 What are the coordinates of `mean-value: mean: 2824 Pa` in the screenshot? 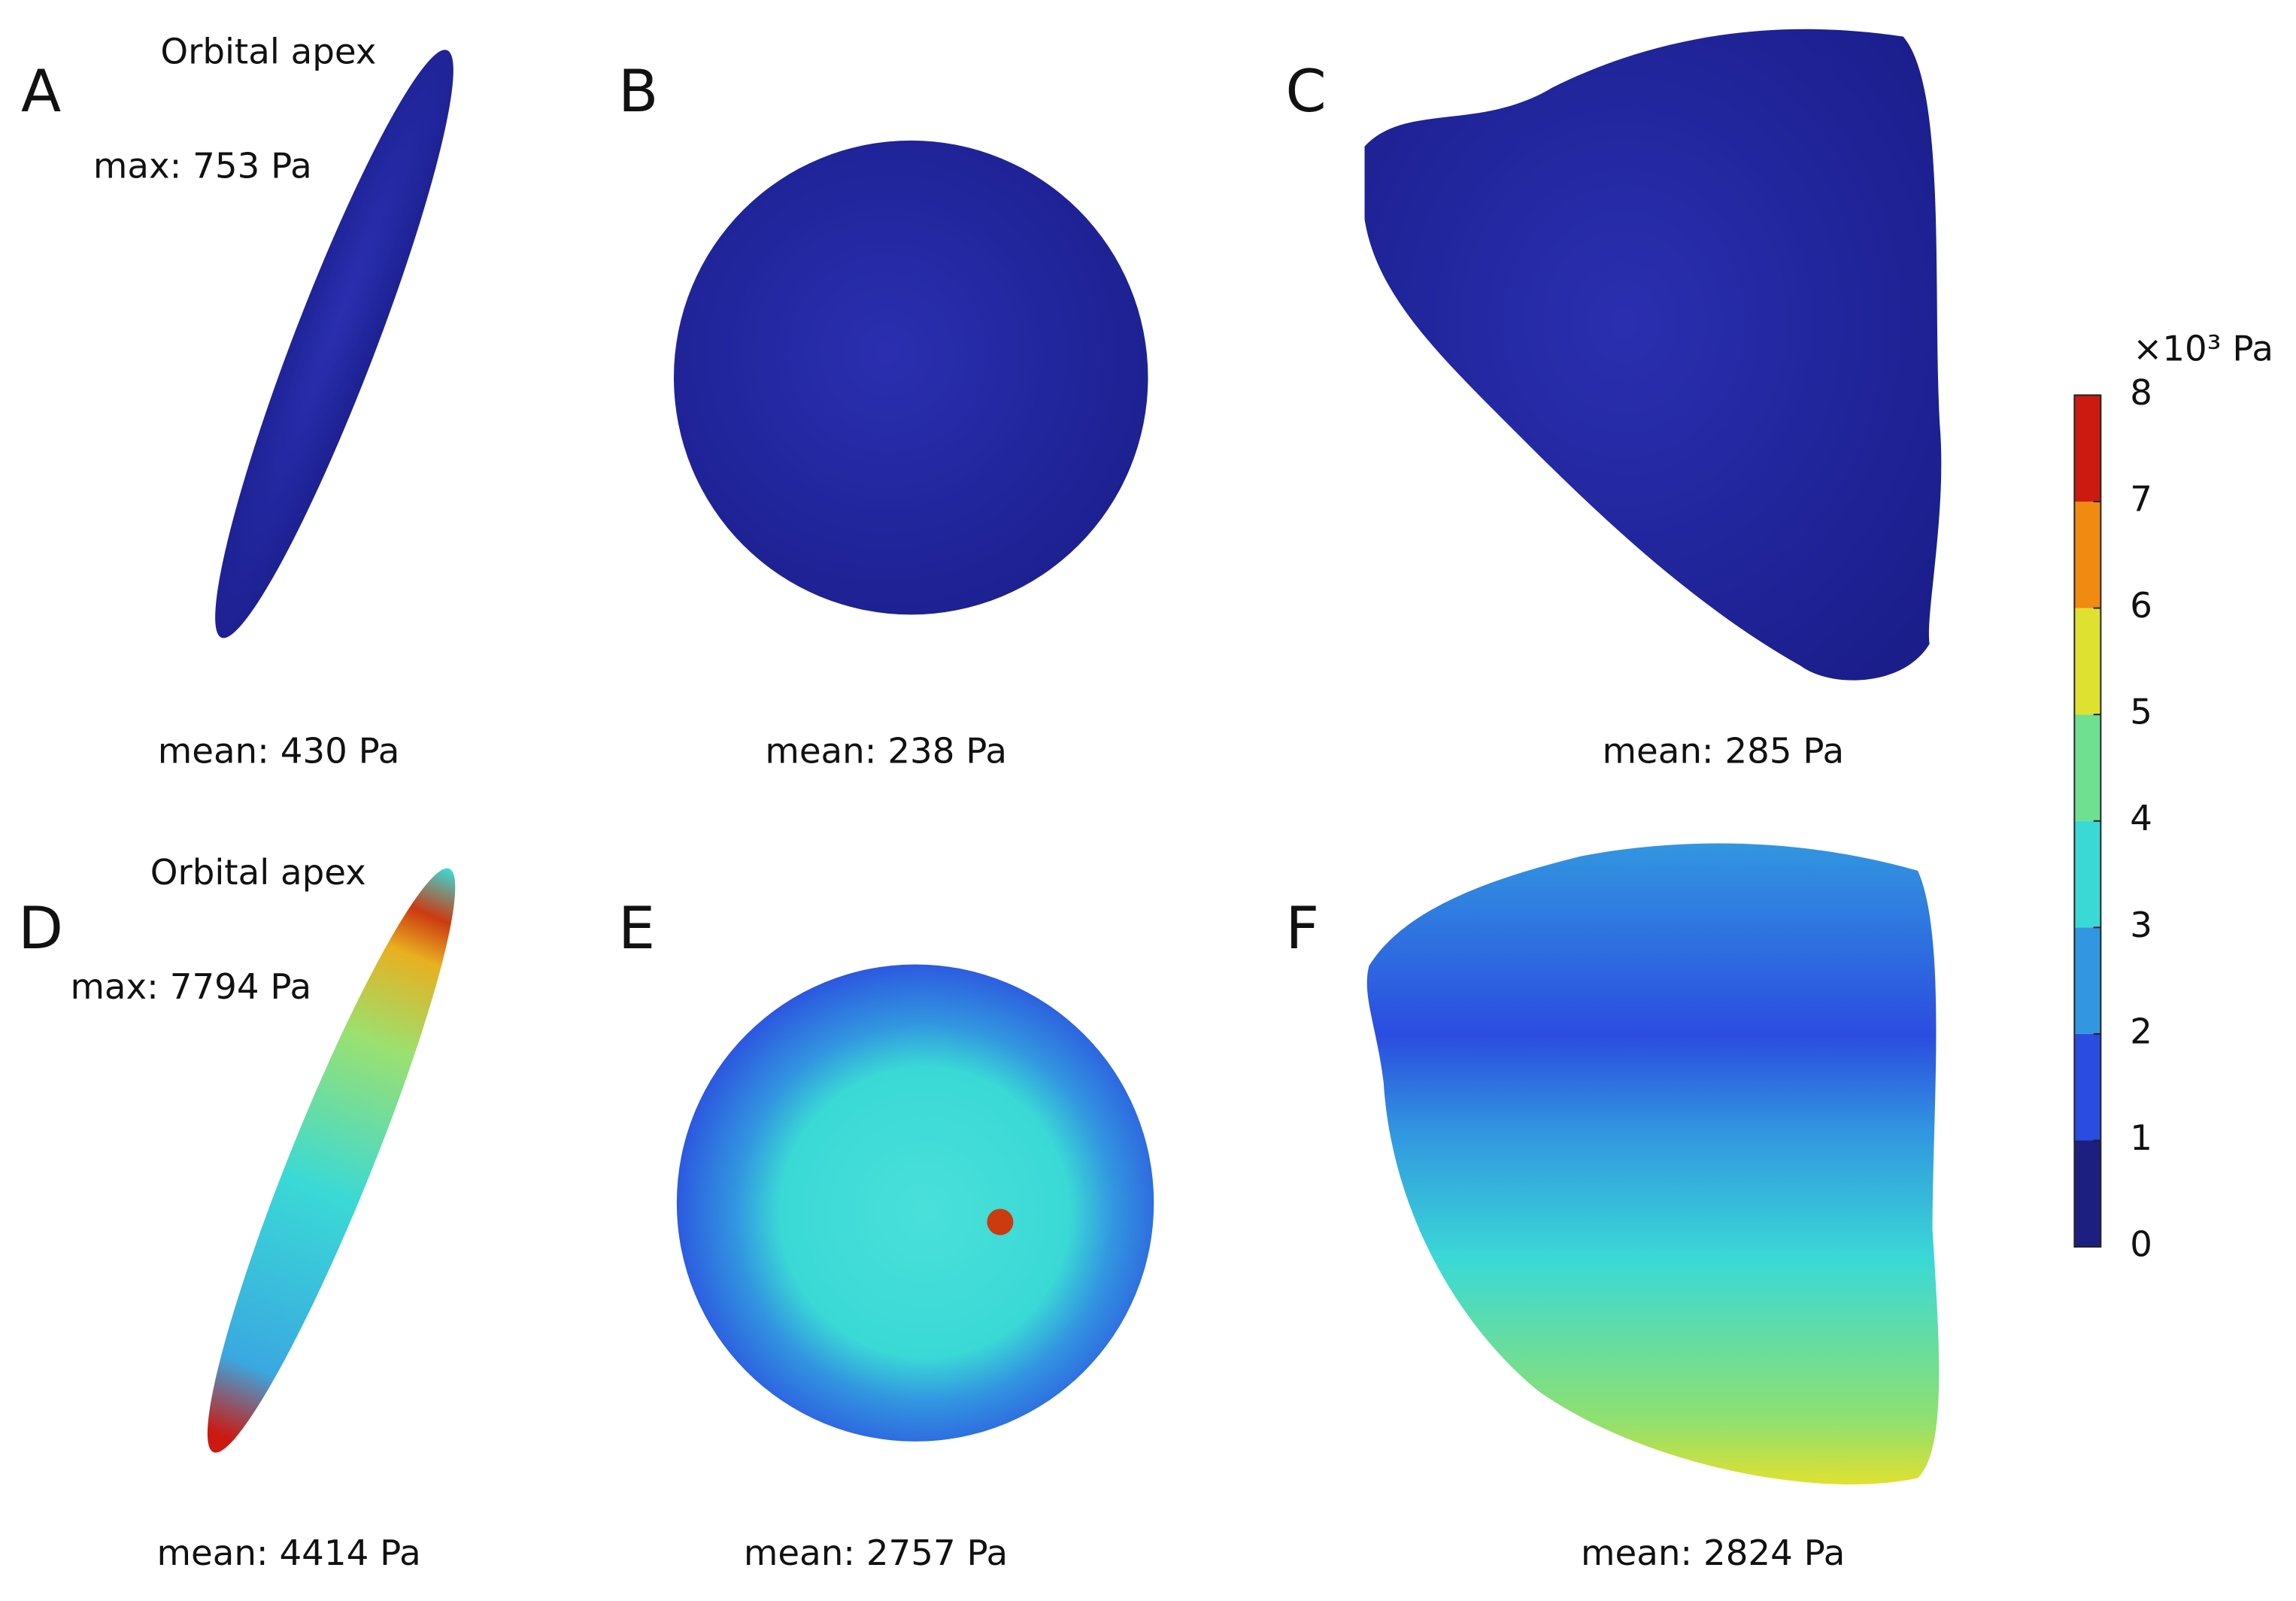 It's located at (1713, 1553).